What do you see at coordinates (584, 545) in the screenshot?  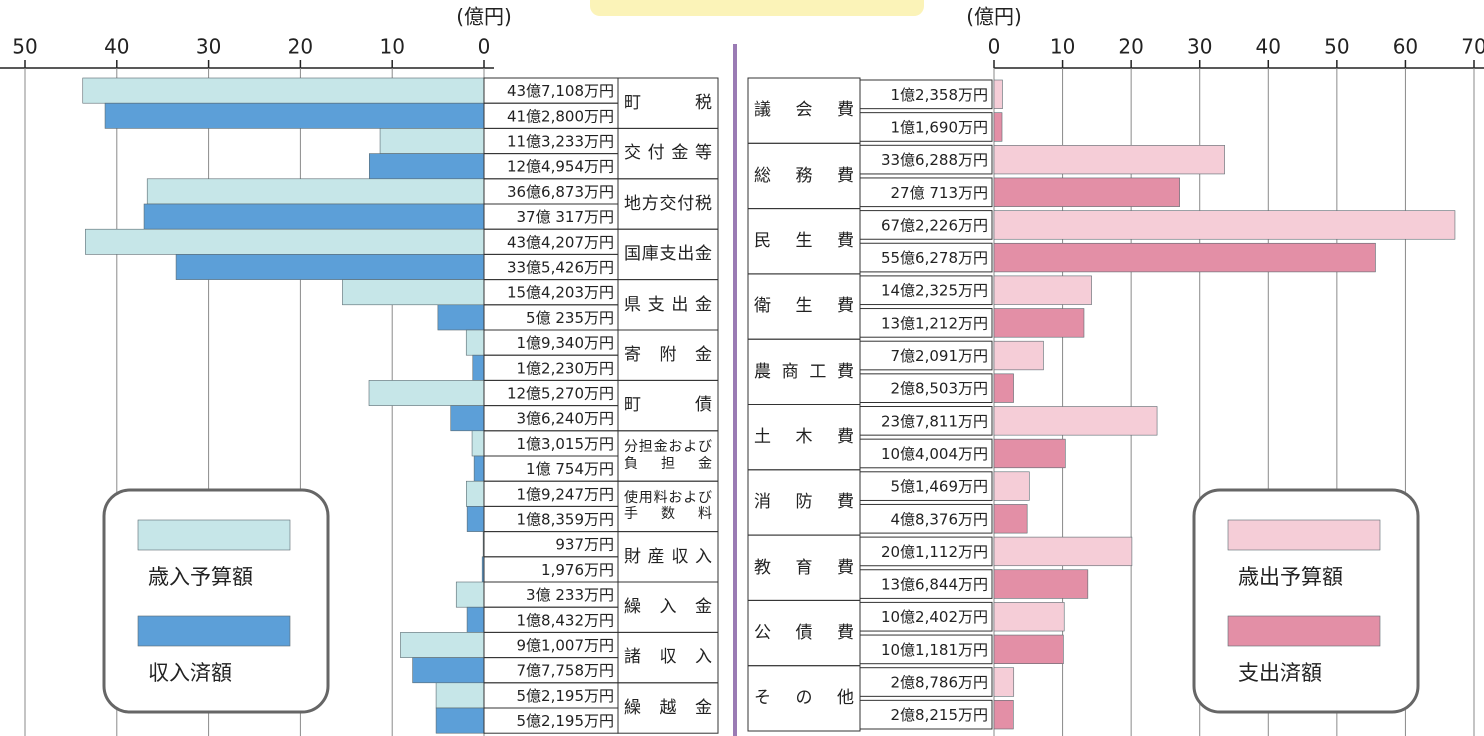 I see `value-label: 937万円` at bounding box center [584, 545].